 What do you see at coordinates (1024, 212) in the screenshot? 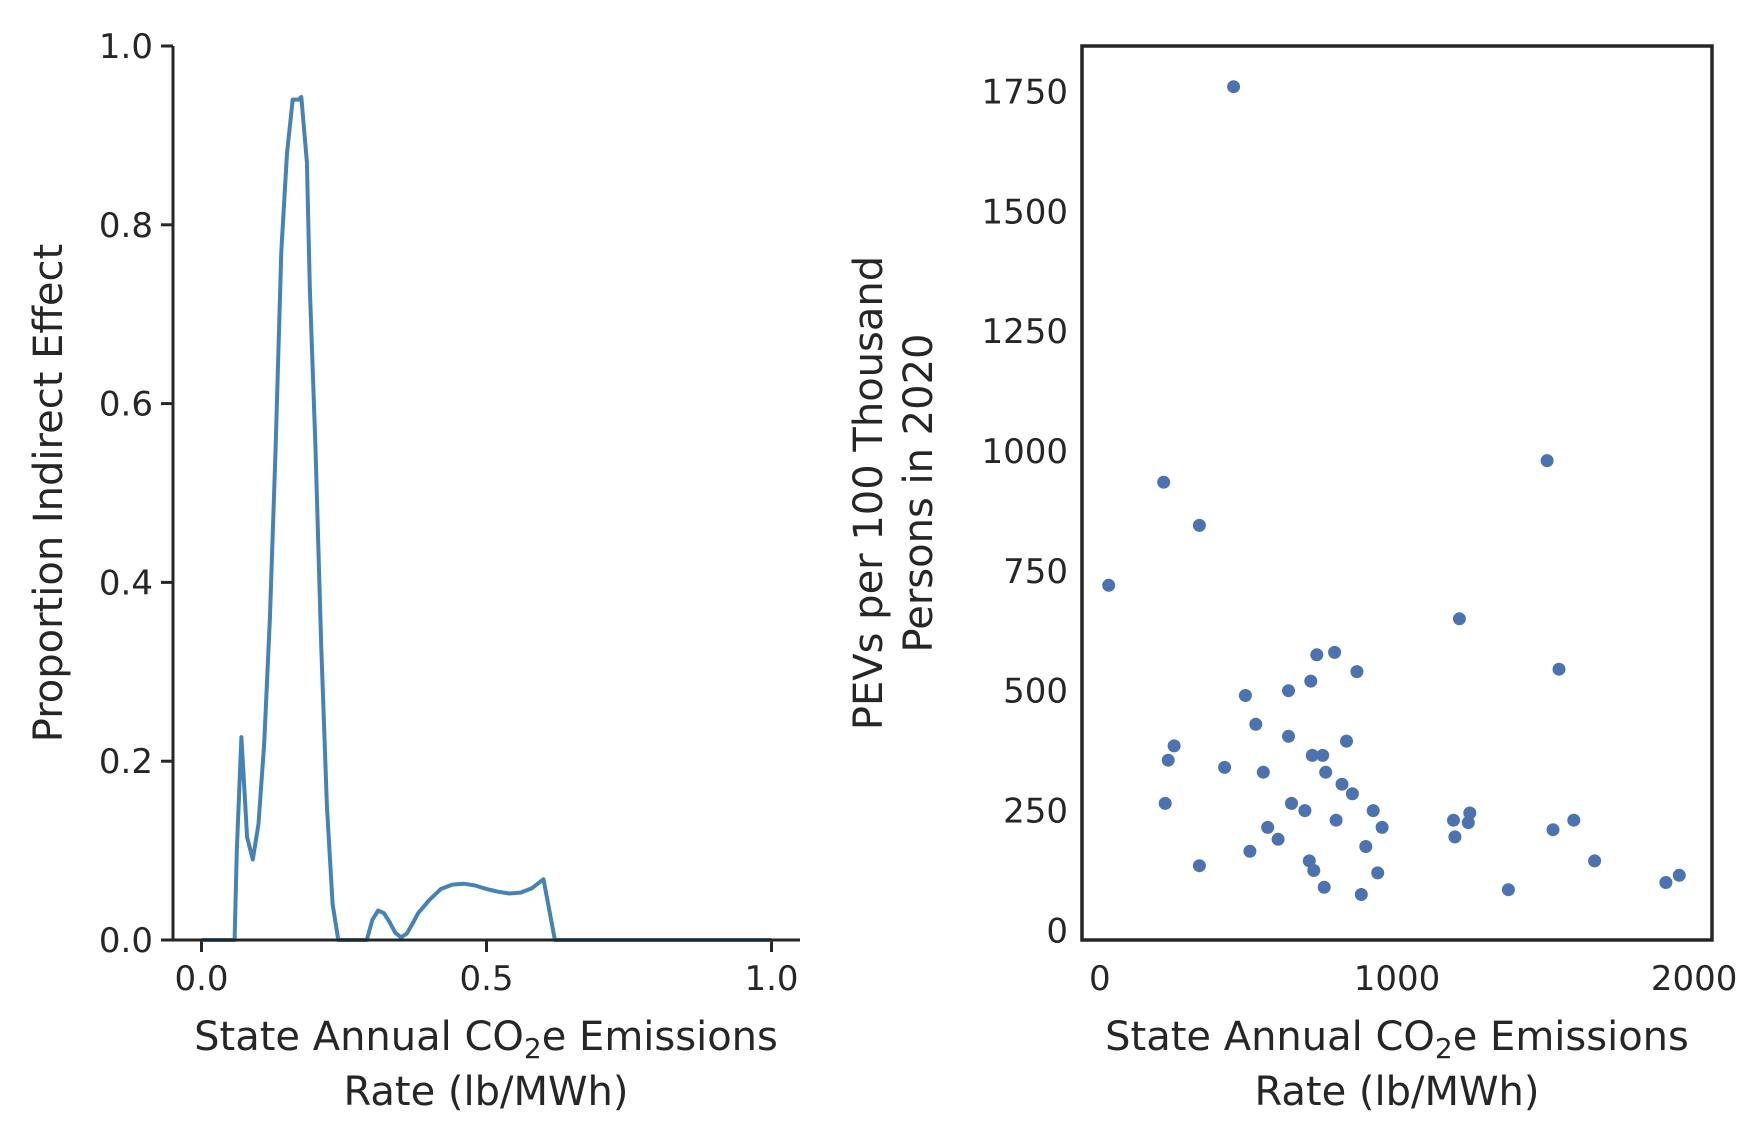
I see `right-y-tick-label: 1500` at bounding box center [1024, 212].